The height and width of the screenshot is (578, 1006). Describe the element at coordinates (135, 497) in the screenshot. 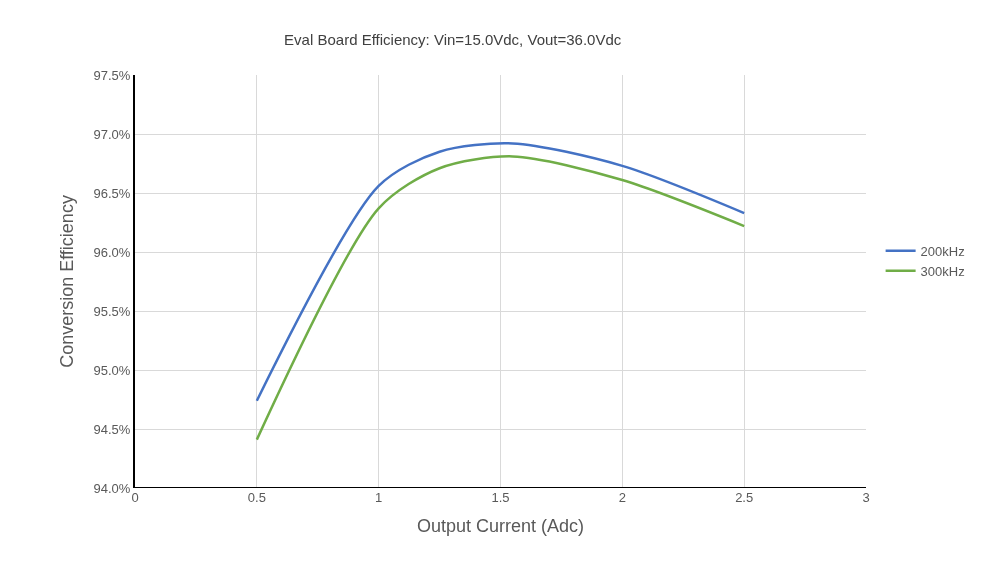

I see `x-tick-label: 0` at that location.